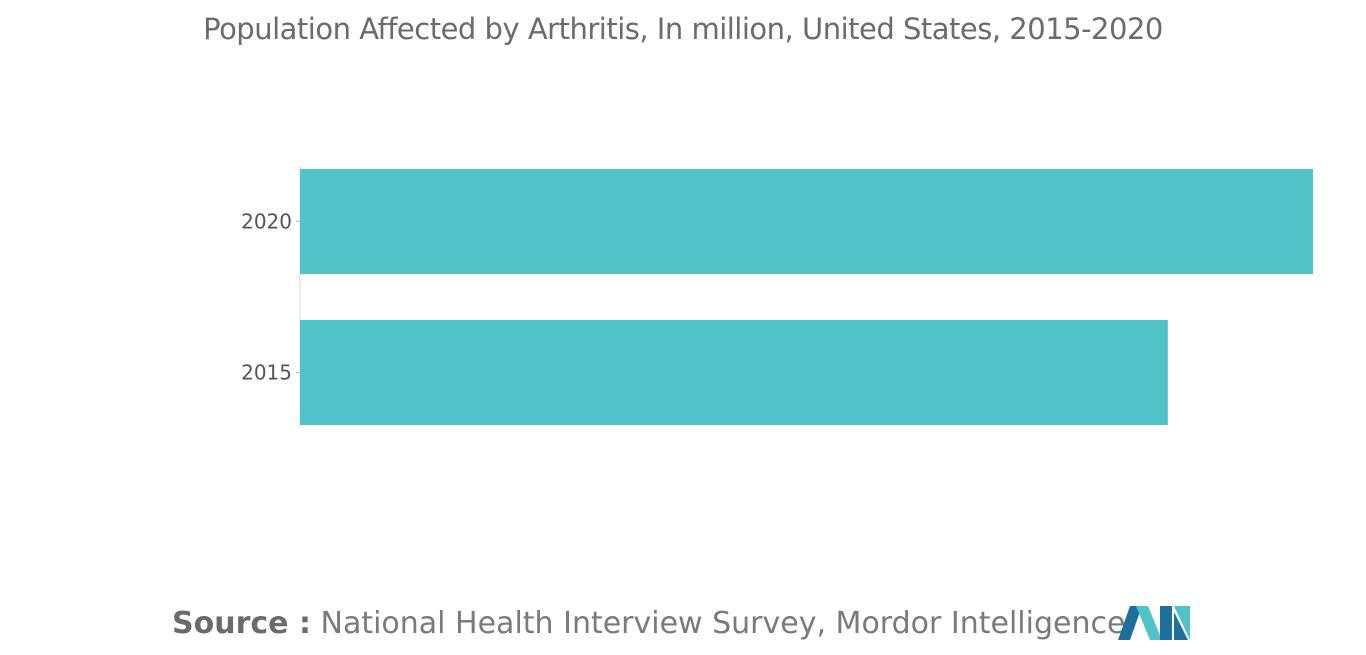 This screenshot has width=1366, height=655. I want to click on bar-2015, so click(734, 372).